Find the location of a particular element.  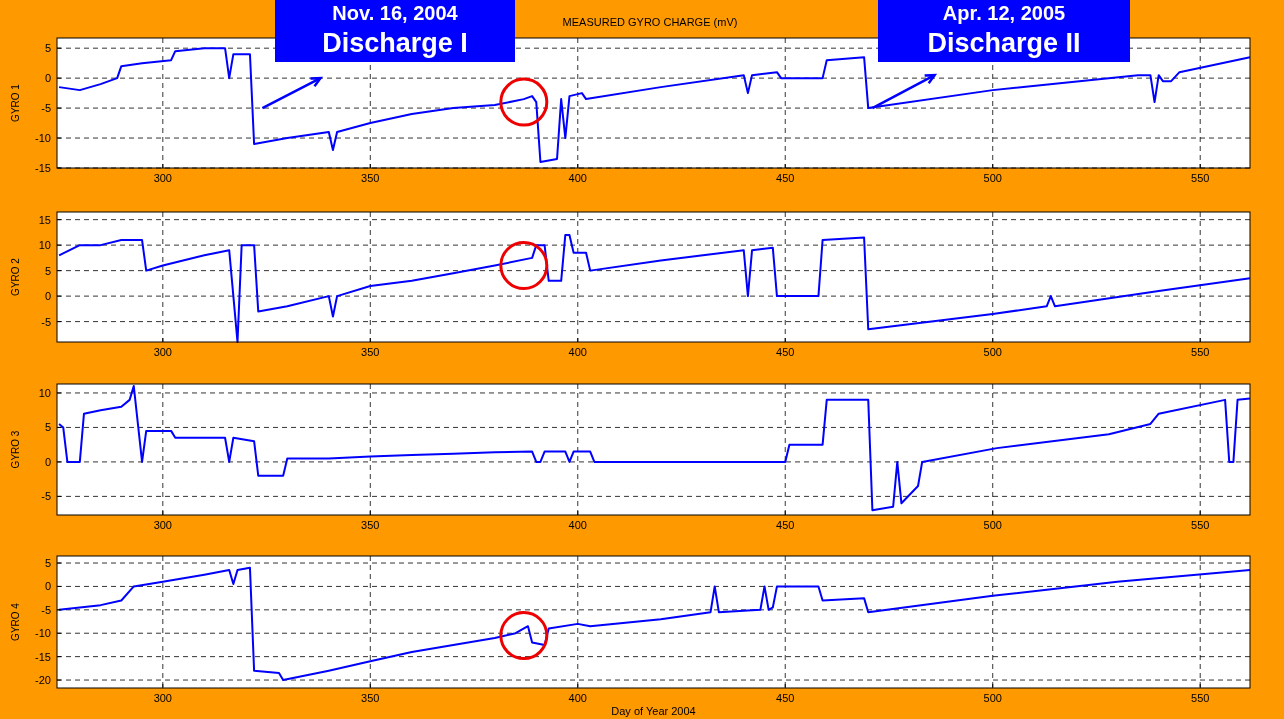

y-tick-label: -20 is located at coordinates (43, 680).